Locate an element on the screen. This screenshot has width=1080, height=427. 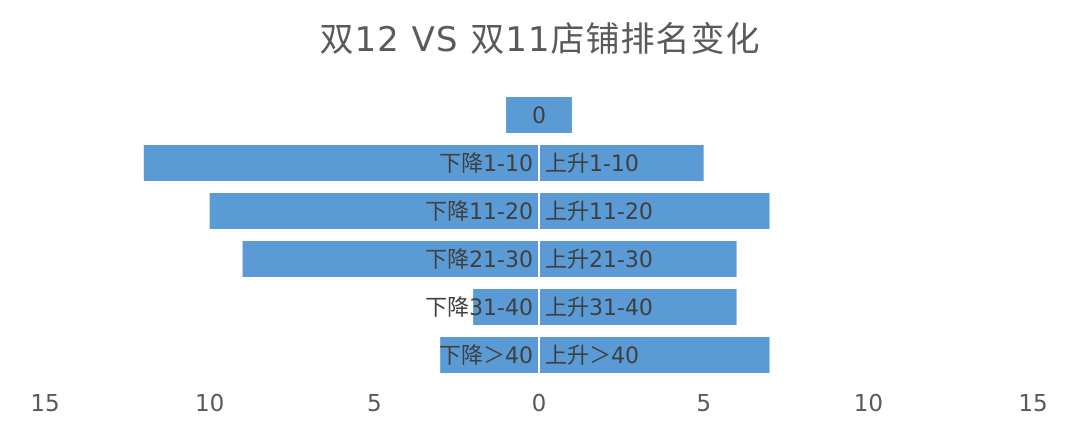
bar-label-right: 上升11-20 is located at coordinates (599, 212).